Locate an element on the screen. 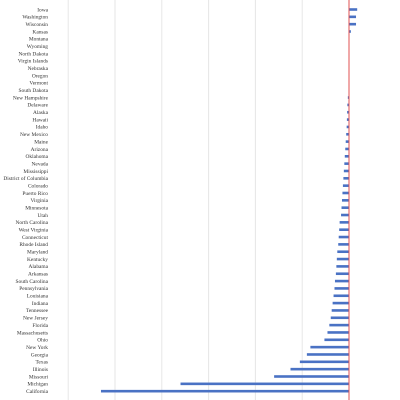  category-label: Alabama is located at coordinates (39, 267).